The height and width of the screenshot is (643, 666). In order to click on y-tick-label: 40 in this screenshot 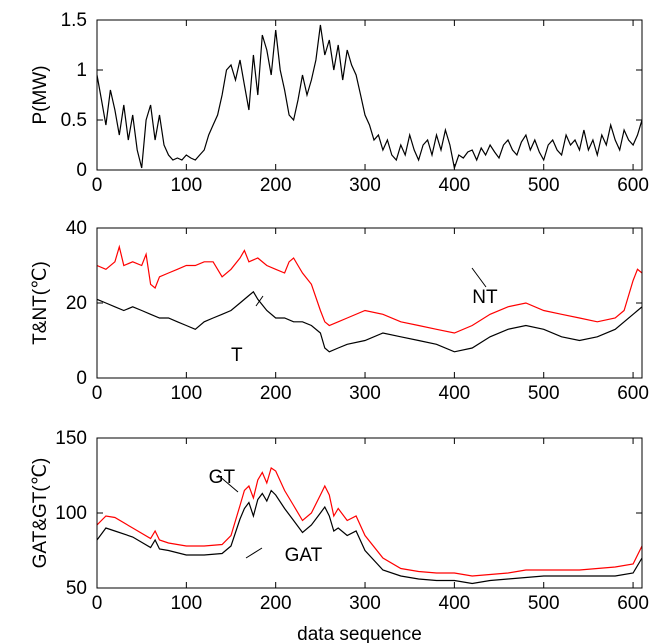, I will do `click(76, 228)`.